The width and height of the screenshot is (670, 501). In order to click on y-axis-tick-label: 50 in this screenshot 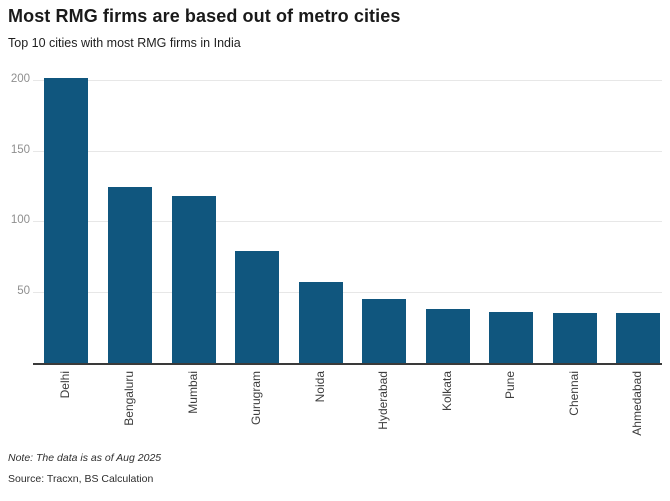, I will do `click(23, 291)`.